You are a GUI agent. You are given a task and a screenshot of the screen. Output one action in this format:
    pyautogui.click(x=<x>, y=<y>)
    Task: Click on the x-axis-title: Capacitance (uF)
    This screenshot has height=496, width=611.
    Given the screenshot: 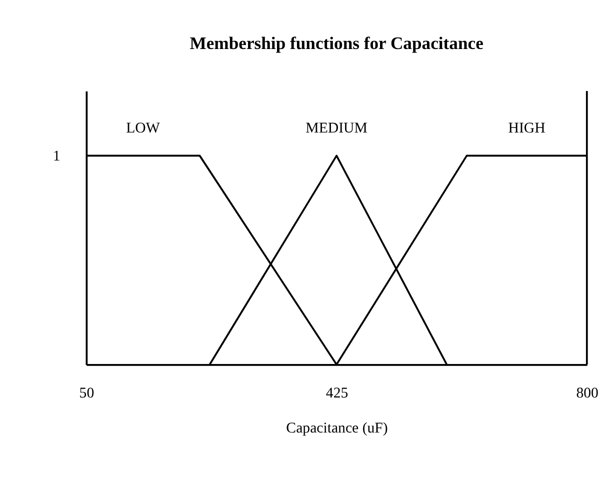 What is the action you would take?
    pyautogui.click(x=337, y=428)
    